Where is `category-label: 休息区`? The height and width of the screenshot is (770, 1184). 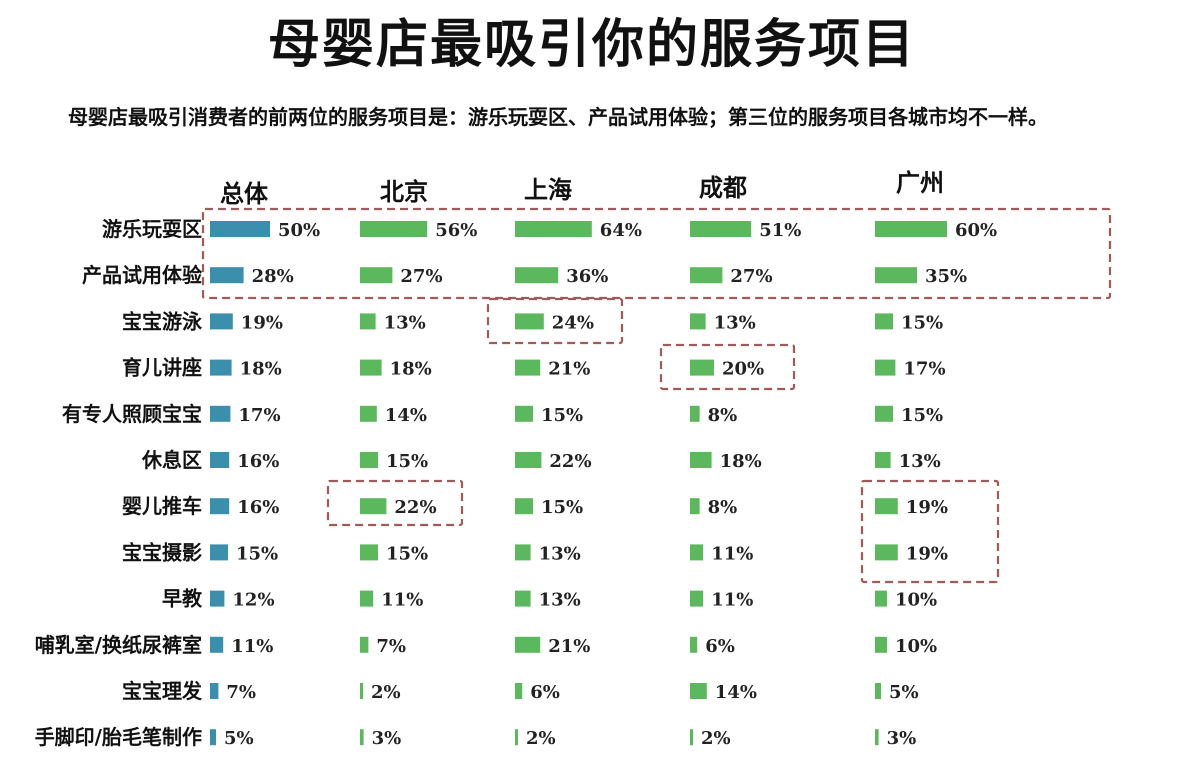 category-label: 休息区 is located at coordinates (171, 460).